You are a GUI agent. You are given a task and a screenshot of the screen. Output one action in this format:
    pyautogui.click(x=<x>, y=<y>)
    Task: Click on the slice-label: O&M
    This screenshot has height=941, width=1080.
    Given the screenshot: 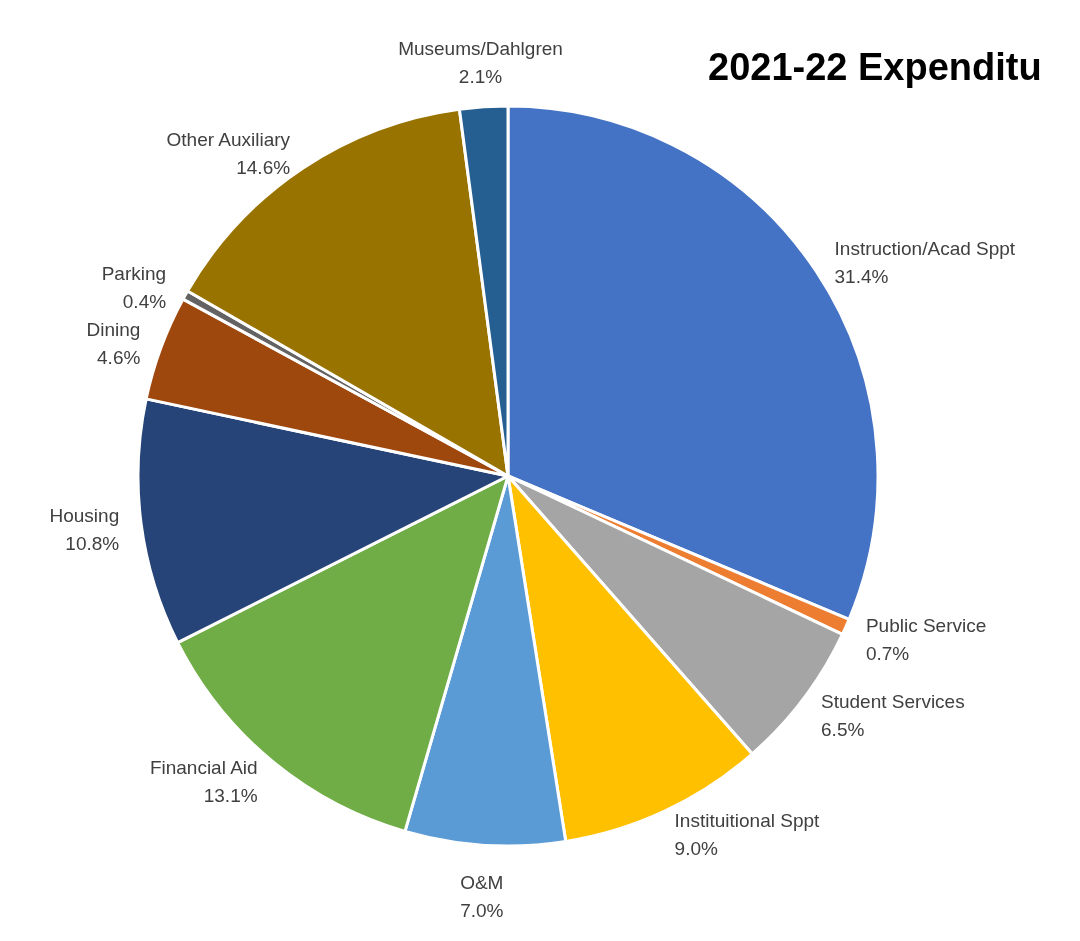 What is the action you would take?
    pyautogui.click(x=482, y=883)
    